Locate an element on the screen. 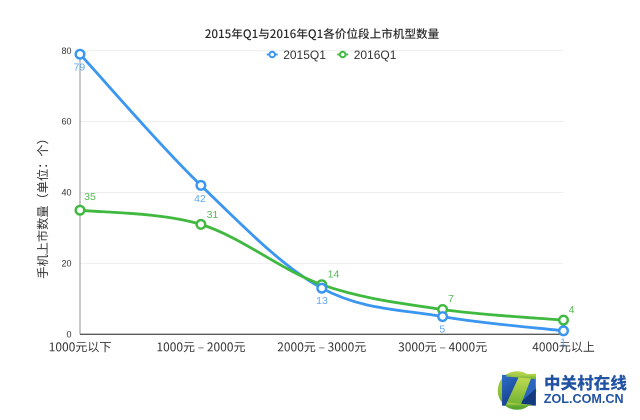 The image size is (640, 420). svg-text: 35 is located at coordinates (90, 197).